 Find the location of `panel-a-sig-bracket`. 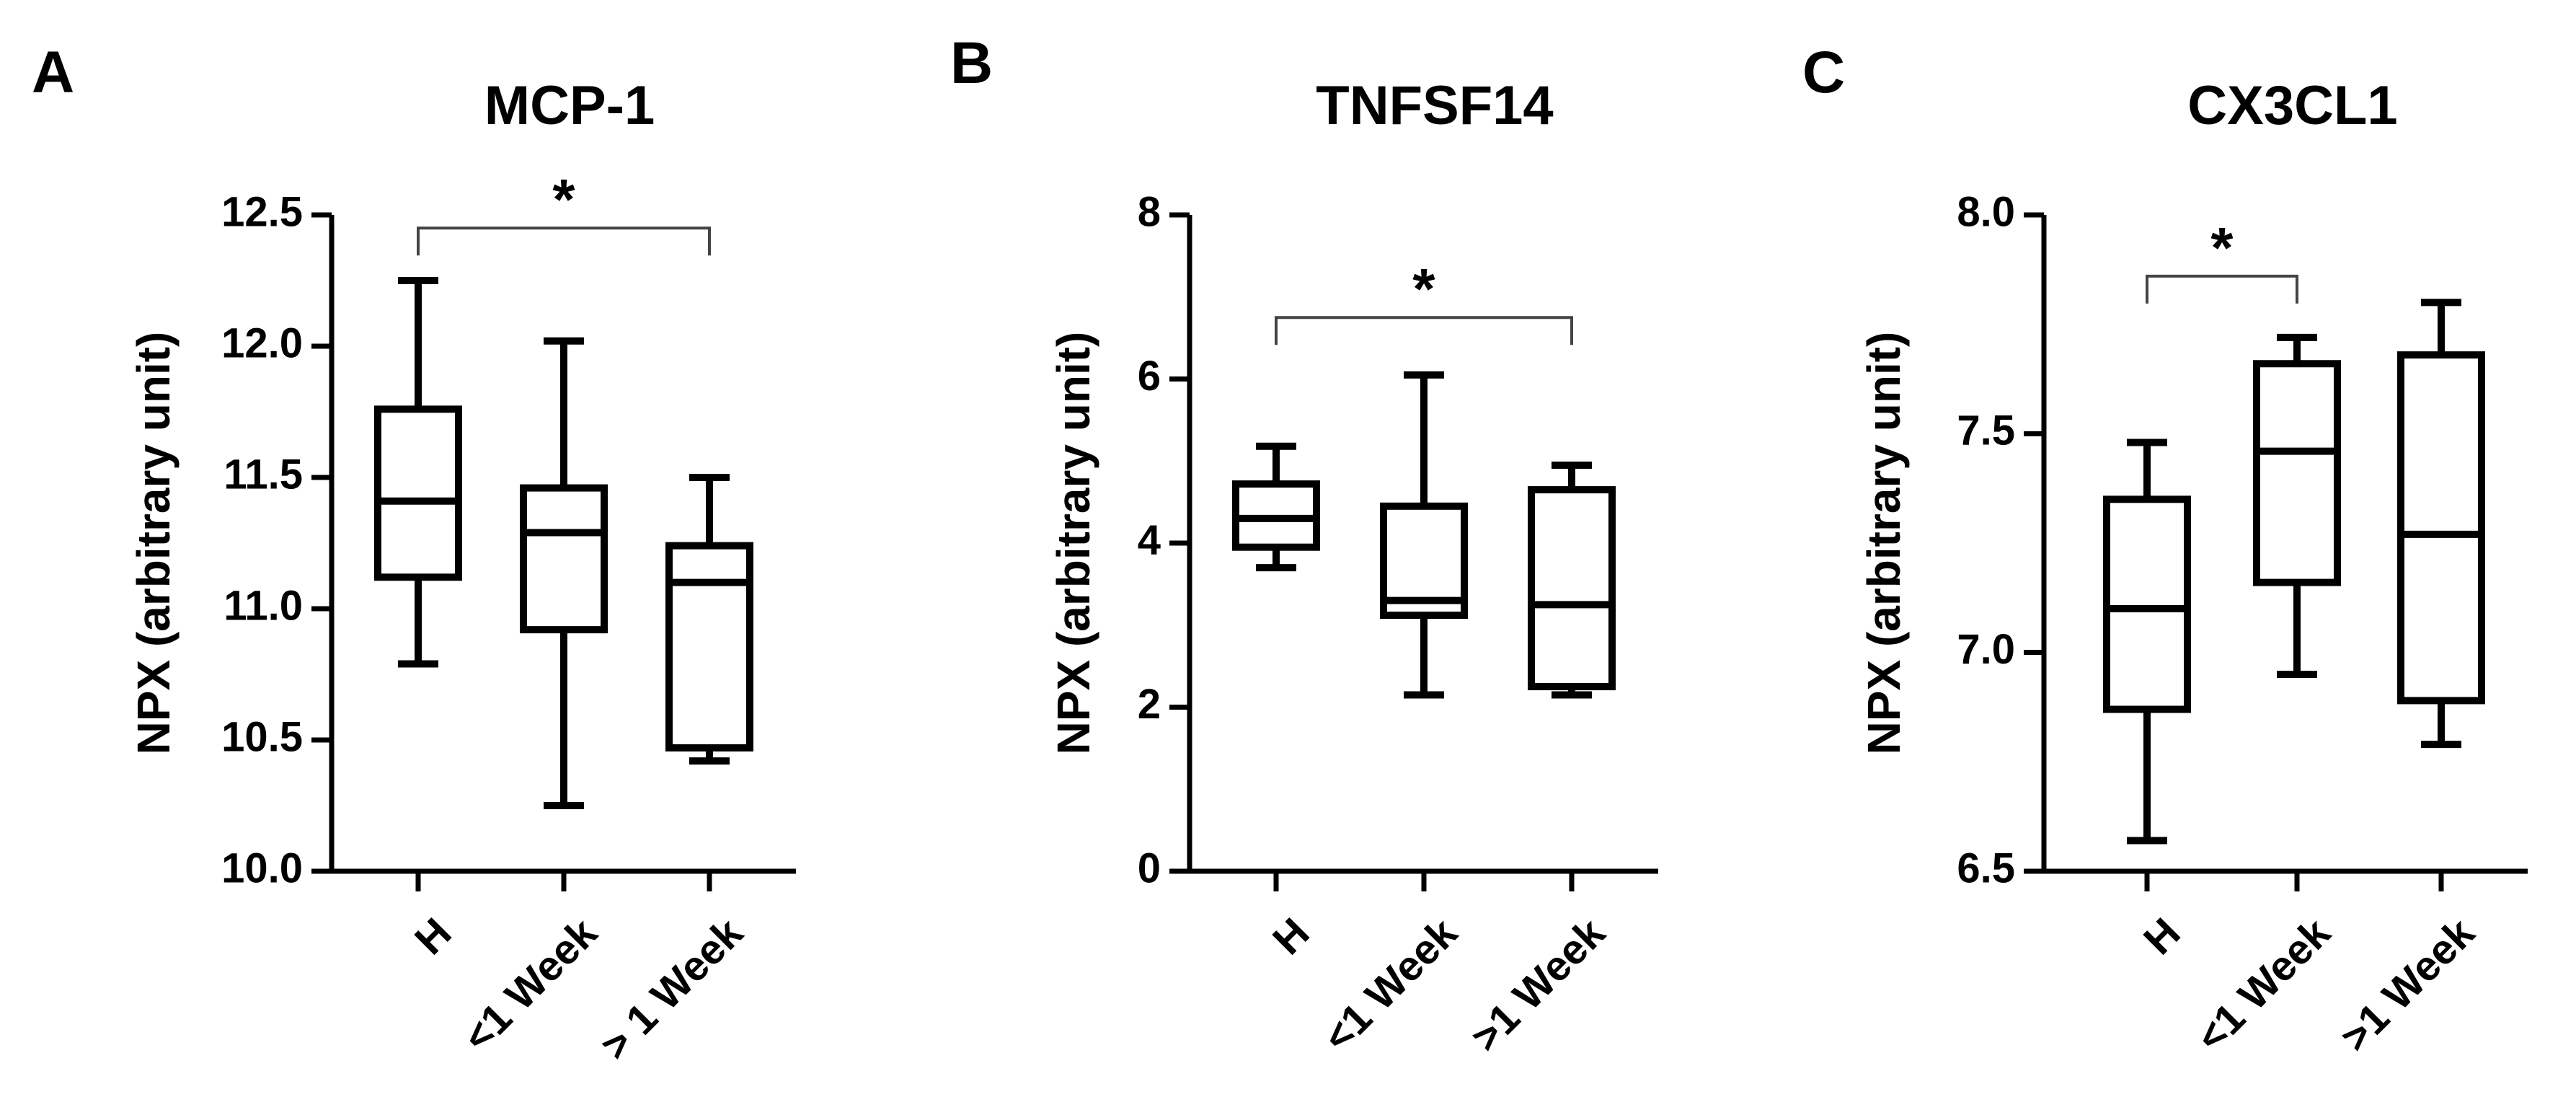

panel-a-sig-bracket is located at coordinates (564, 241).